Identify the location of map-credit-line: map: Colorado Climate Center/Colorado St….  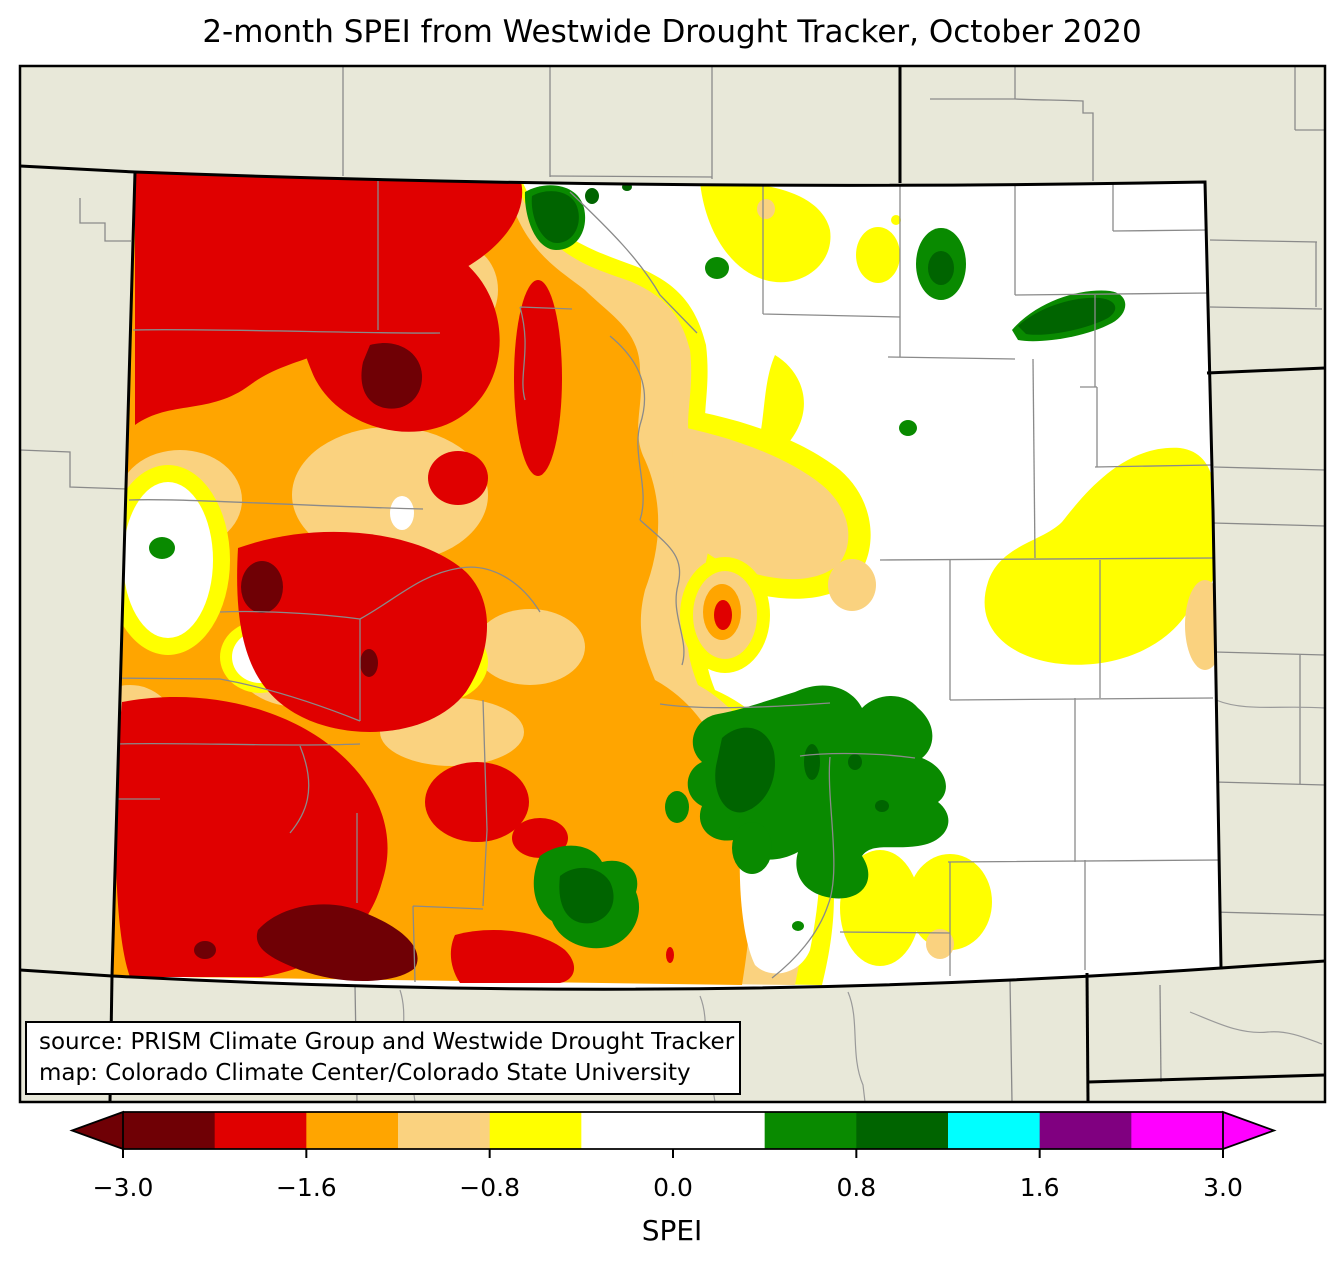
(365, 1073).